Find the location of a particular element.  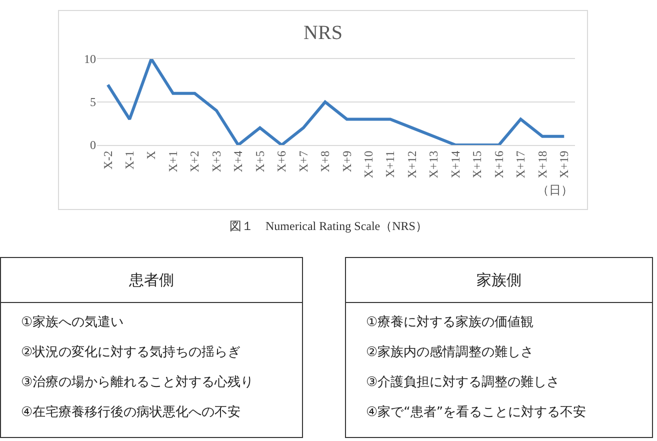

x-tick-label: X+12 is located at coordinates (411, 164).